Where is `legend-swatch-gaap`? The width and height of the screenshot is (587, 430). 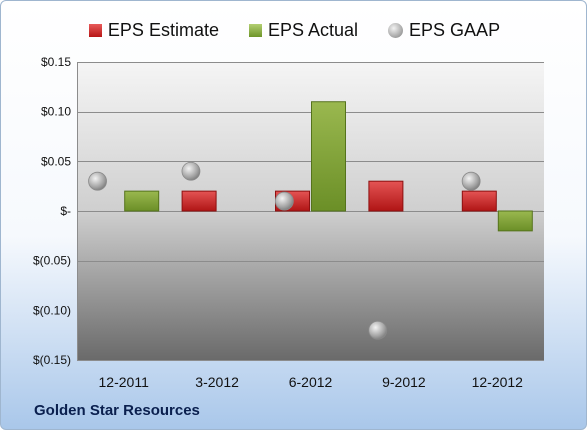 legend-swatch-gaap is located at coordinates (396, 30).